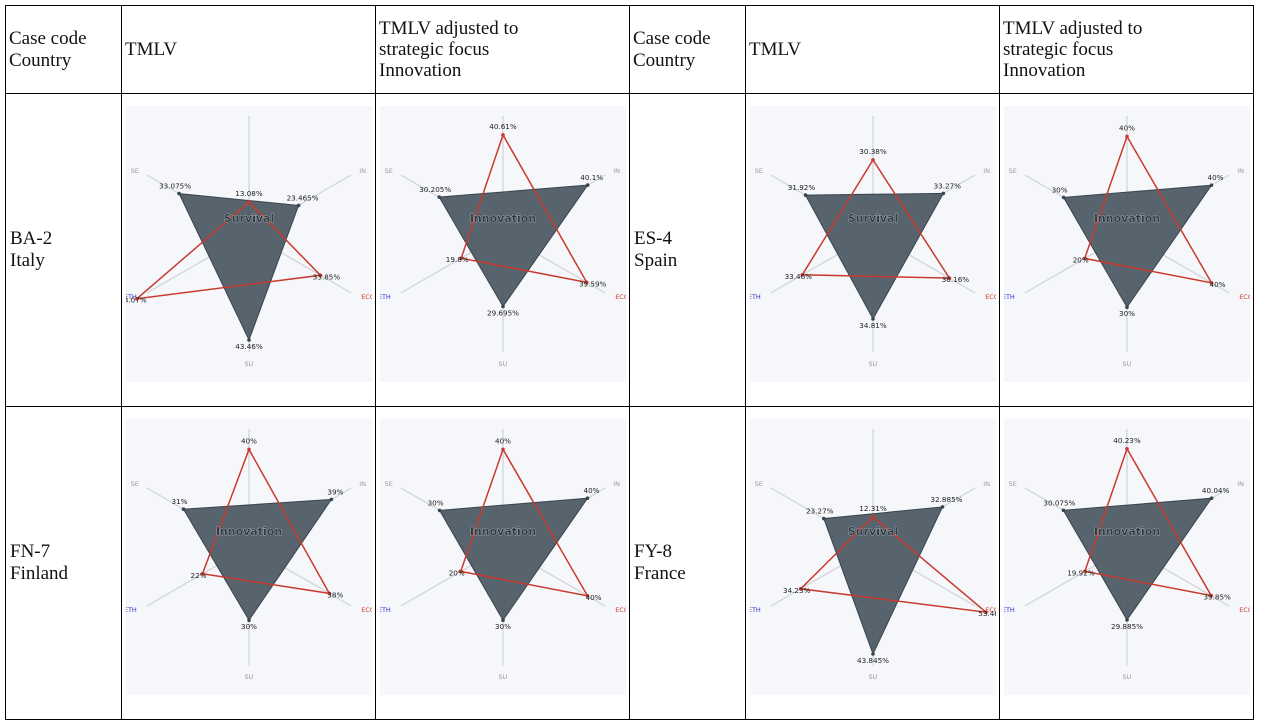 This screenshot has height=720, width=1261. Describe the element at coordinates (1081, 259) in the screenshot. I see `radar-value-label: 20%` at that location.